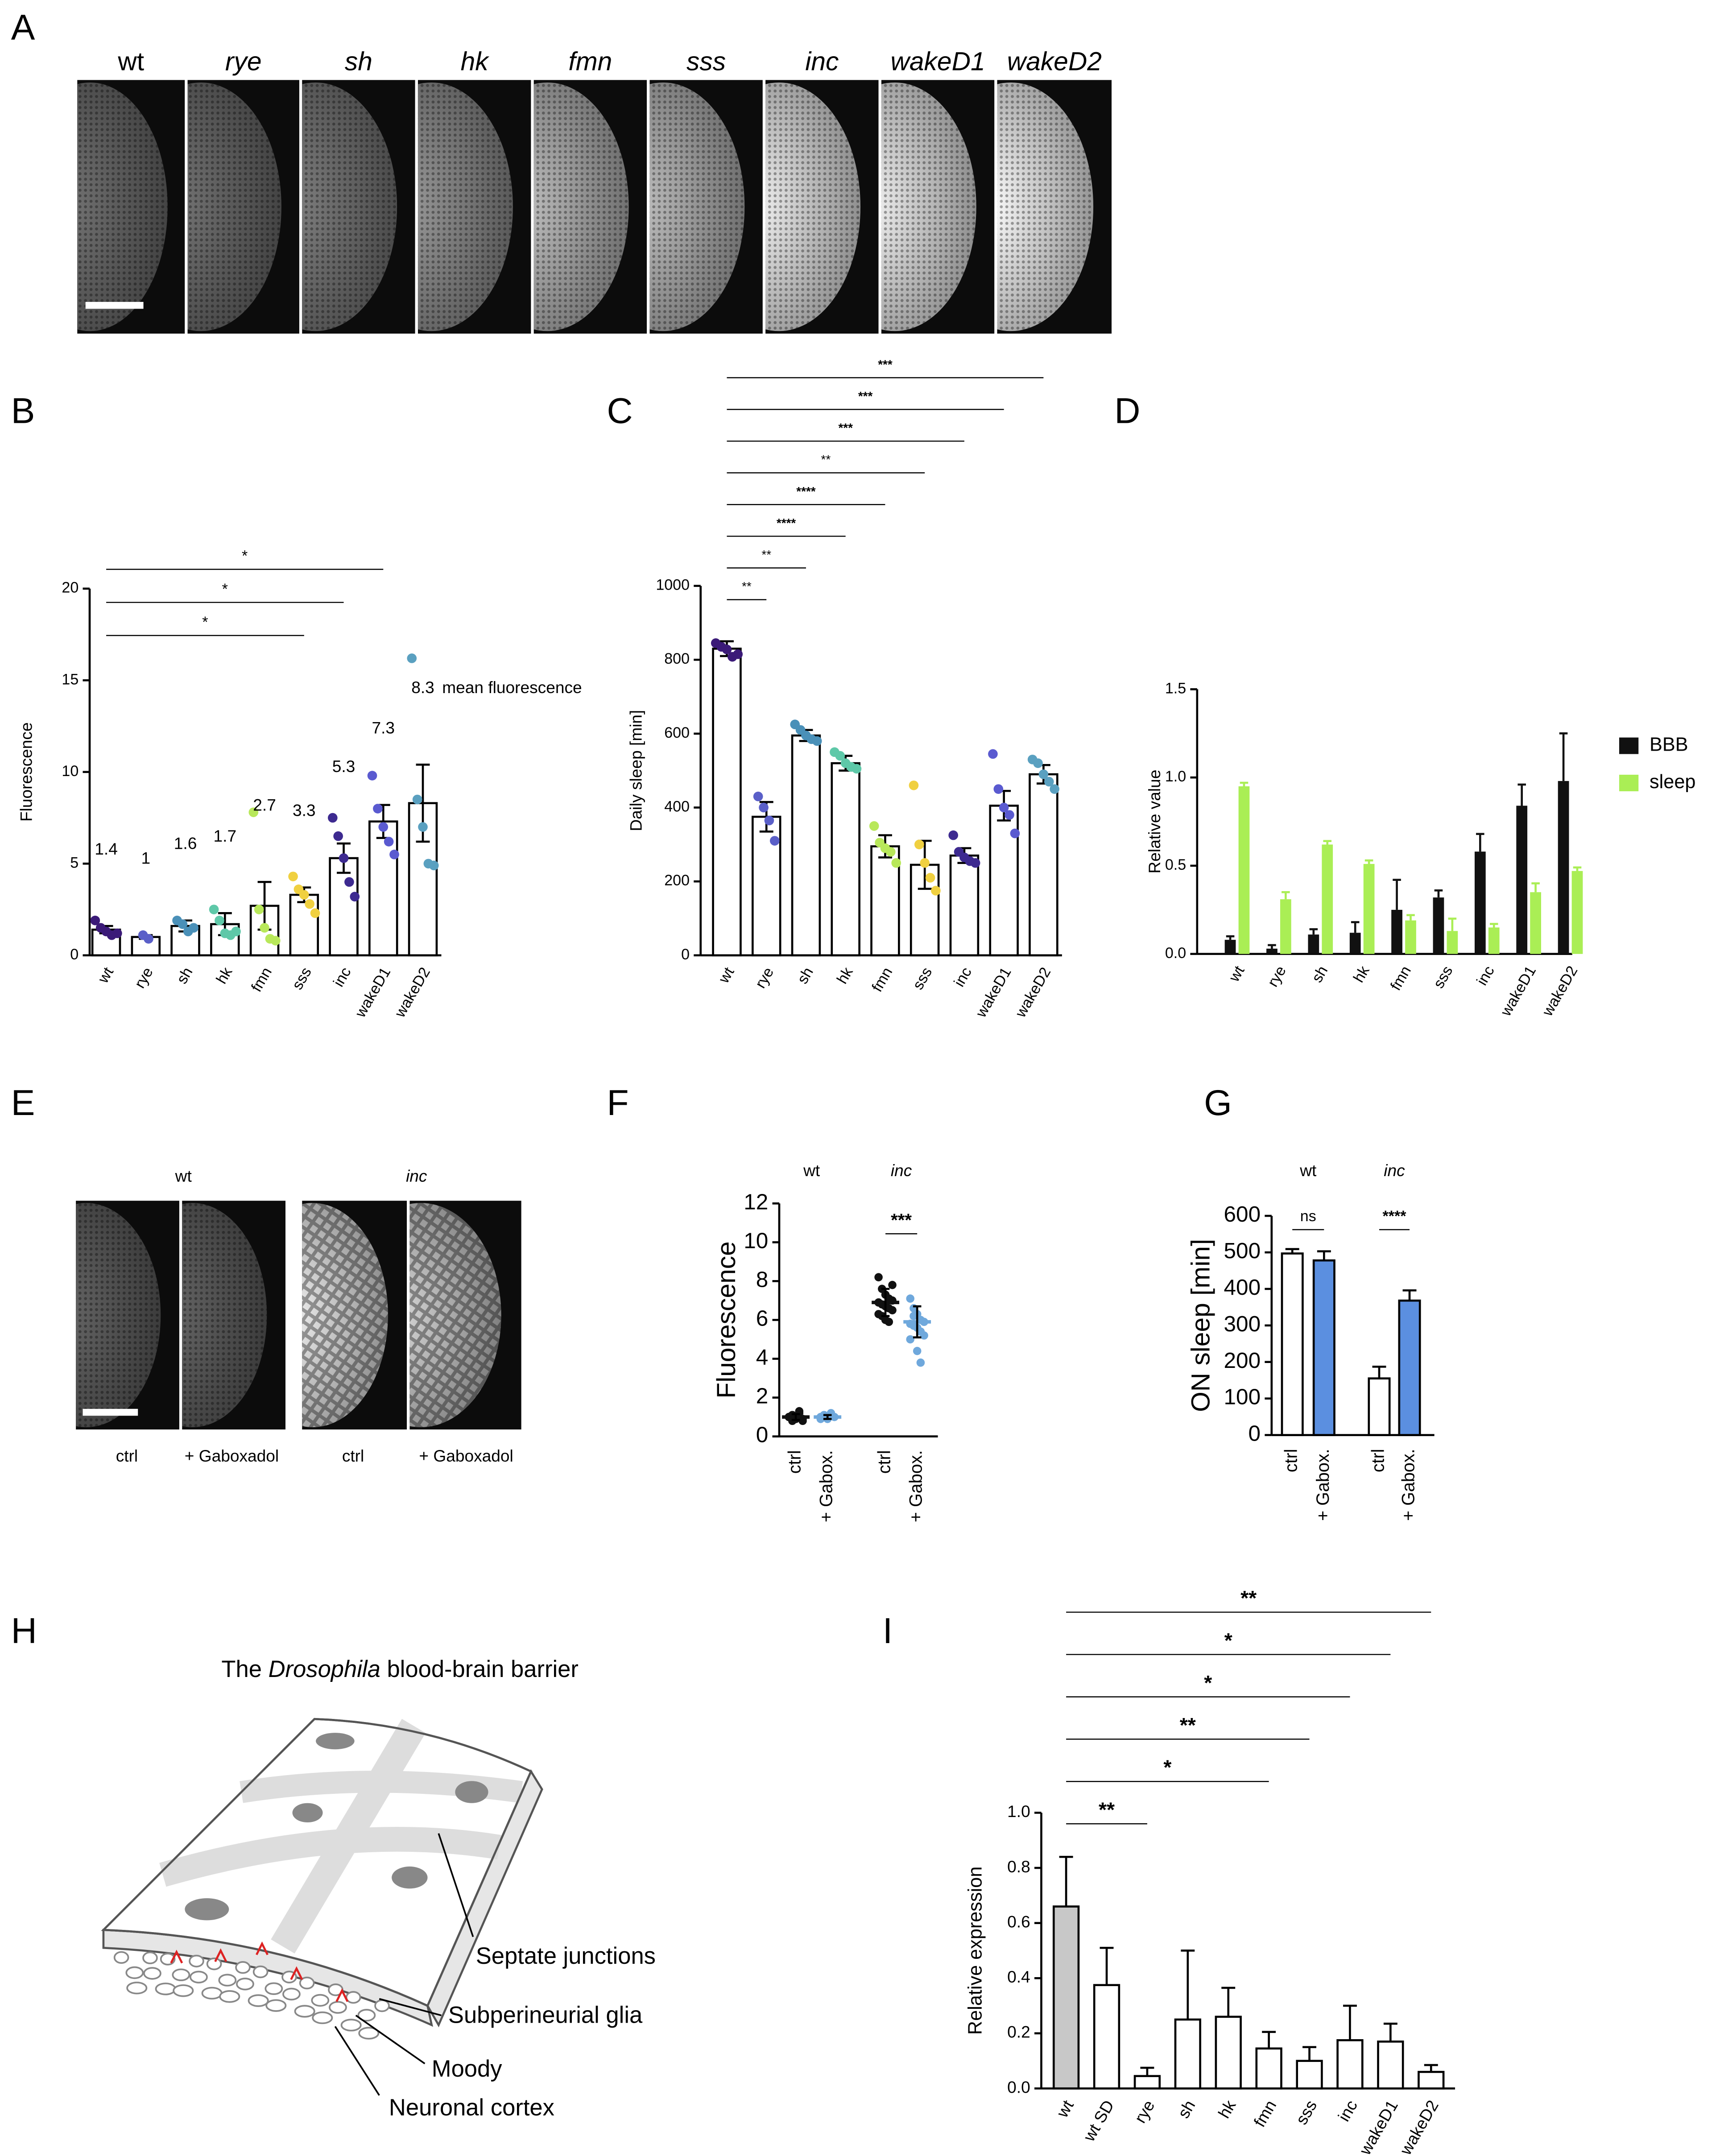 This screenshot has width=1724, height=2156. What do you see at coordinates (762, 1396) in the screenshot?
I see `y-tick-label: 2` at bounding box center [762, 1396].